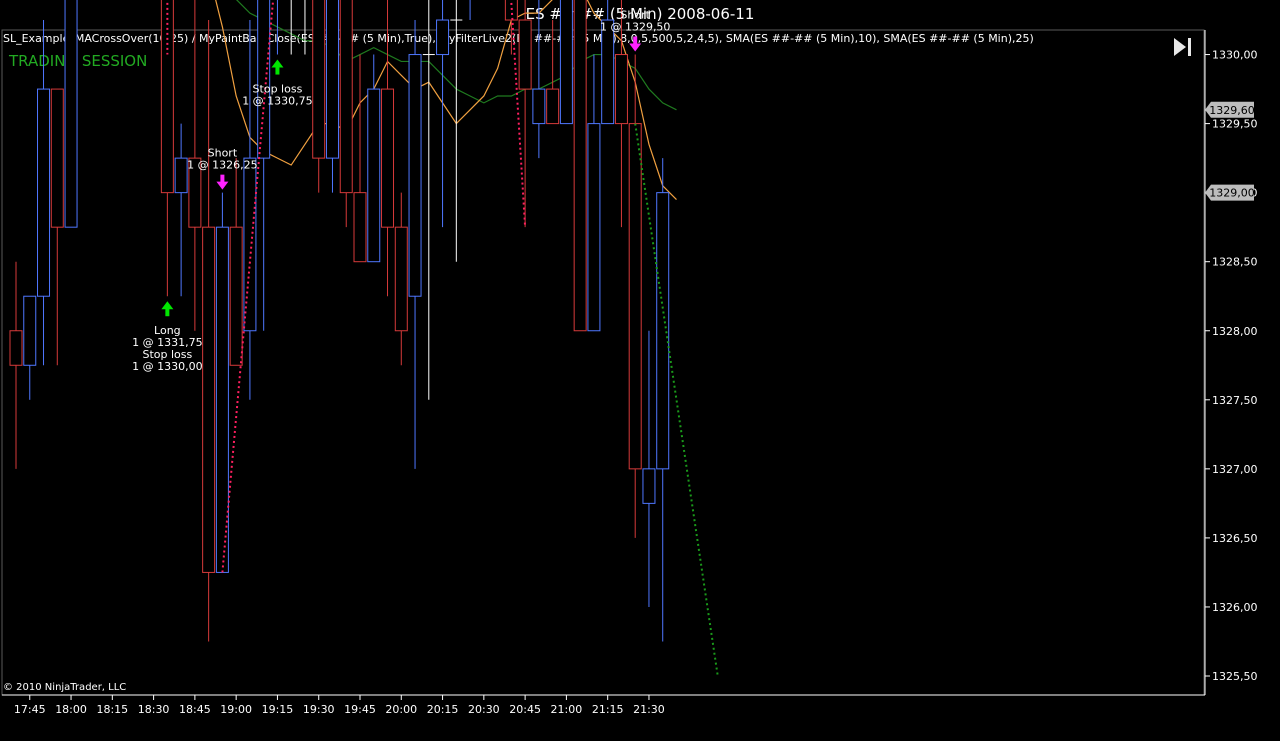 The width and height of the screenshot is (1280, 741). What do you see at coordinates (167, 342) in the screenshot?
I see `signal-label: 1 @ 1331,75` at bounding box center [167, 342].